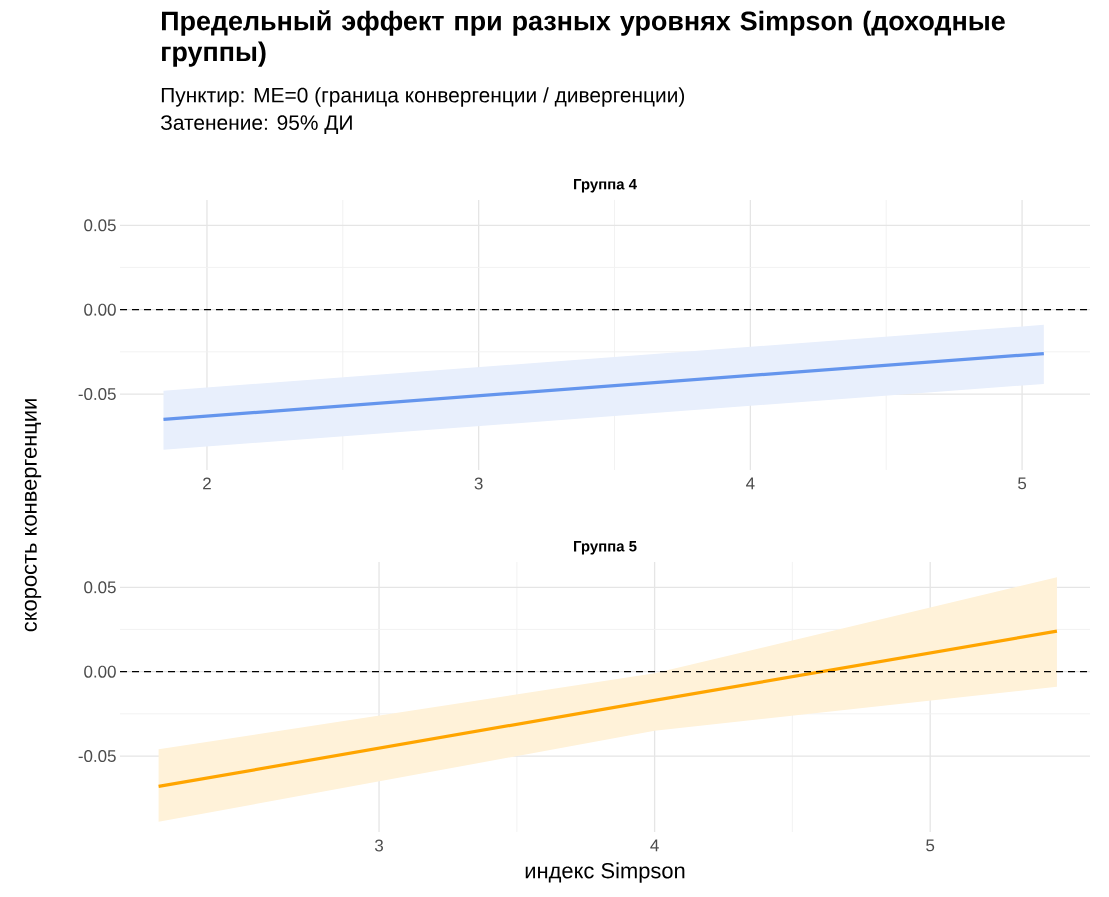  What do you see at coordinates (583, 38) in the screenshot?
I see `chart-title: Предельный эффект при разных уровнях Simpson (доходные группы)` at bounding box center [583, 38].